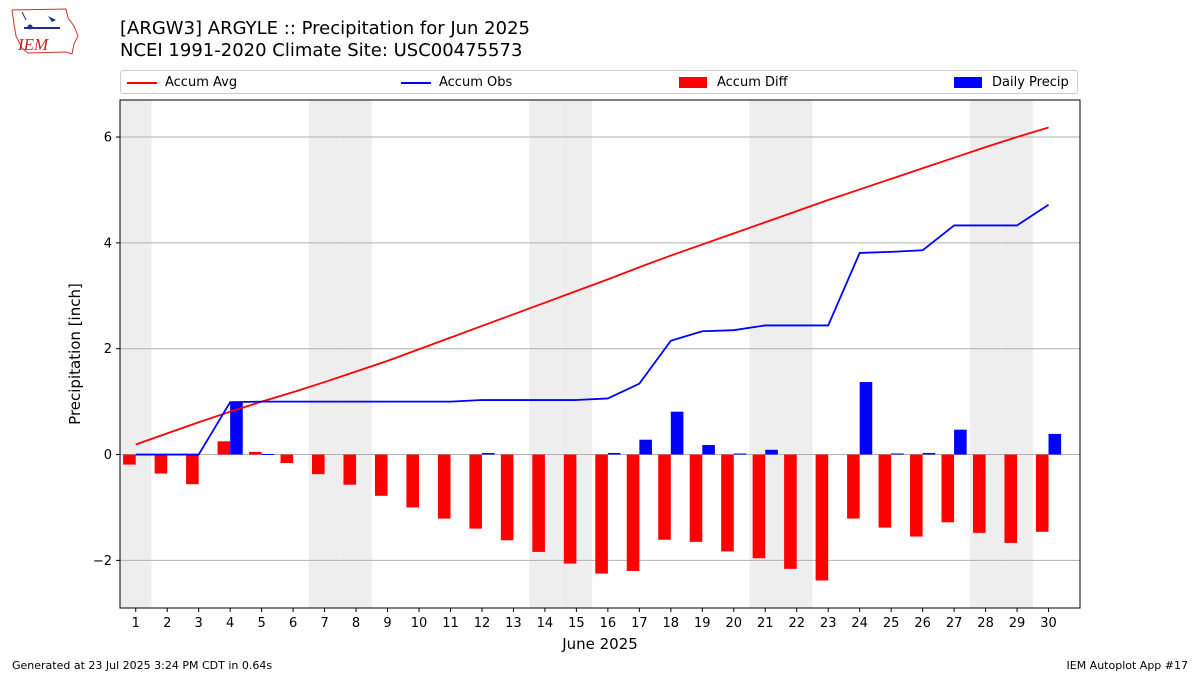 The image size is (1200, 675). I want to click on x-axis-label: June 2025, so click(599, 644).